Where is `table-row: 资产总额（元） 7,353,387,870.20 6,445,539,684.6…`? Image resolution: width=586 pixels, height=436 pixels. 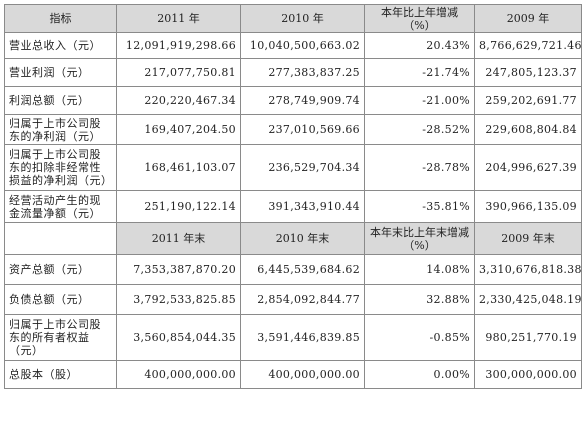
table-row: 资产总额（元） 7,353,387,870.20 6,445,539,684.6… is located at coordinates (293, 269).